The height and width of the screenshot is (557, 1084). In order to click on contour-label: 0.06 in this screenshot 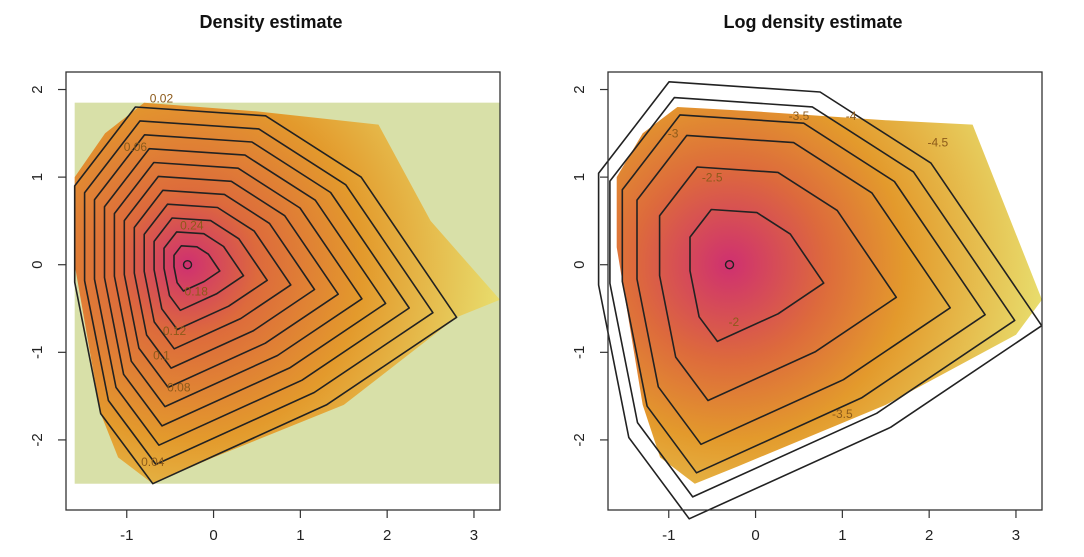, I will do `click(136, 147)`.